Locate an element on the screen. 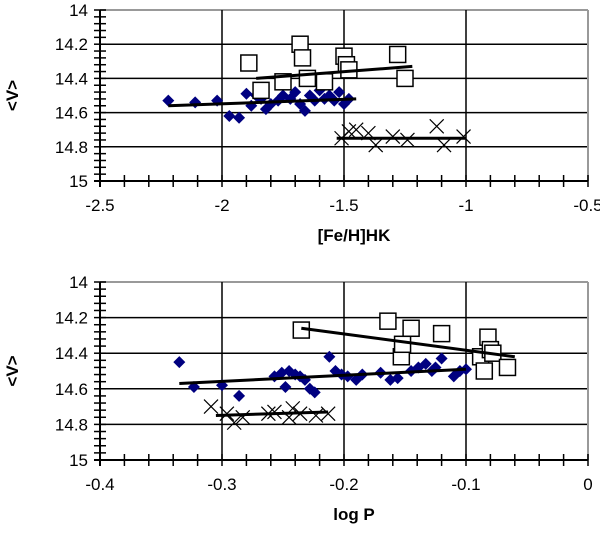 The image size is (600, 536). x-tick-label: -0.5 is located at coordinates (586, 205).